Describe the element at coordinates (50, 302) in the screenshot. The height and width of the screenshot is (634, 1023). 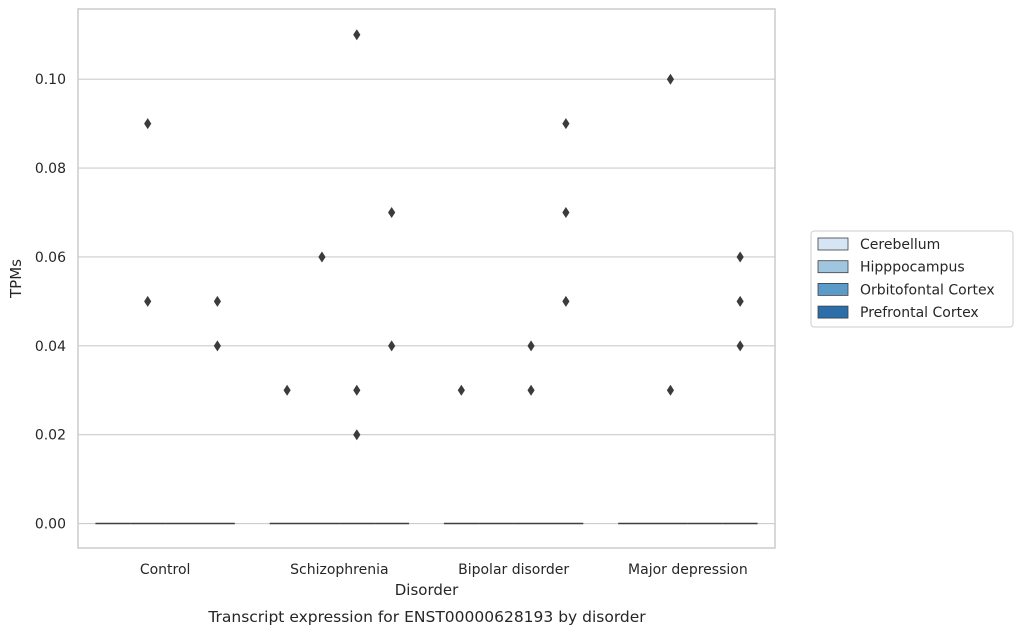
I see `y-tick-labels: 0.00 0.02 0.04 0.06 0.08 0.10` at that location.